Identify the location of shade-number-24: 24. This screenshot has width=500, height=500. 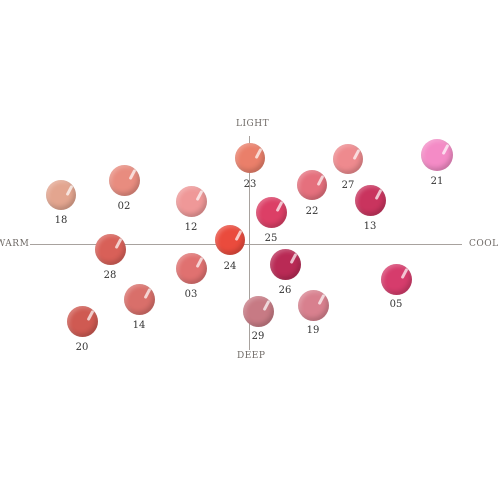
(230, 266).